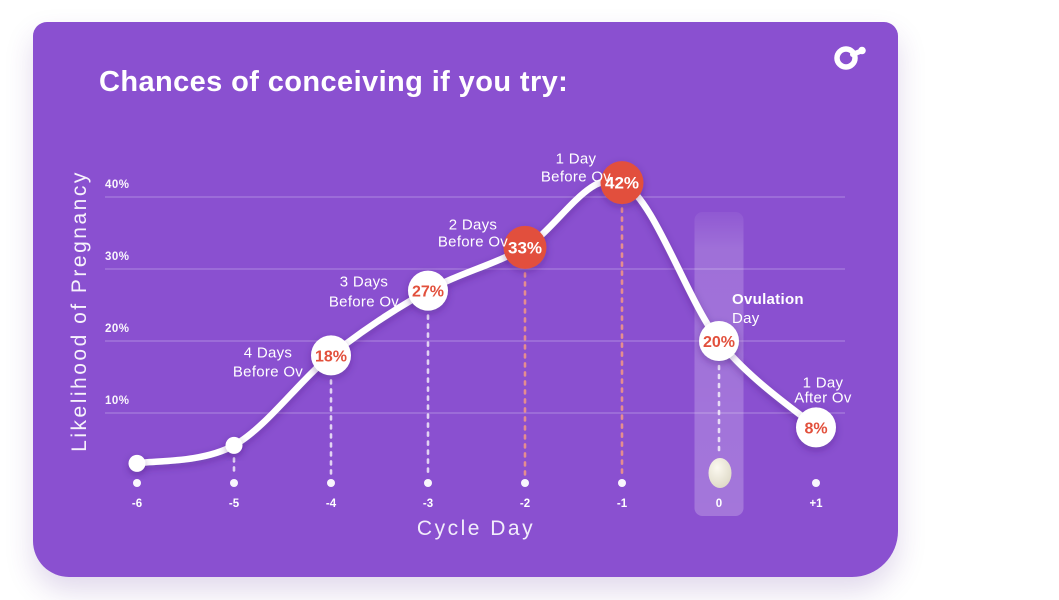 This screenshot has width=1059, height=600. I want to click on pct-label-0: 20%, so click(719, 342).